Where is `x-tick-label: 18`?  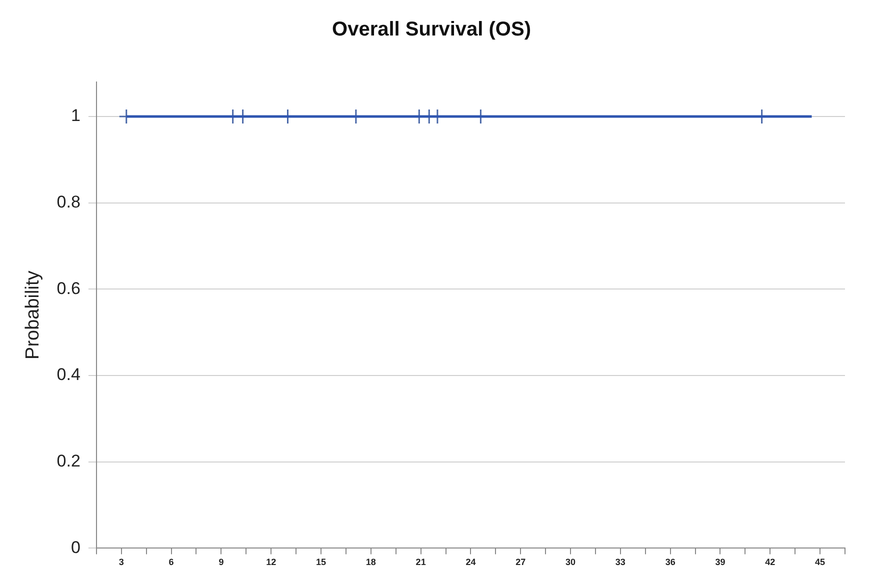 x-tick-label: 18 is located at coordinates (371, 562).